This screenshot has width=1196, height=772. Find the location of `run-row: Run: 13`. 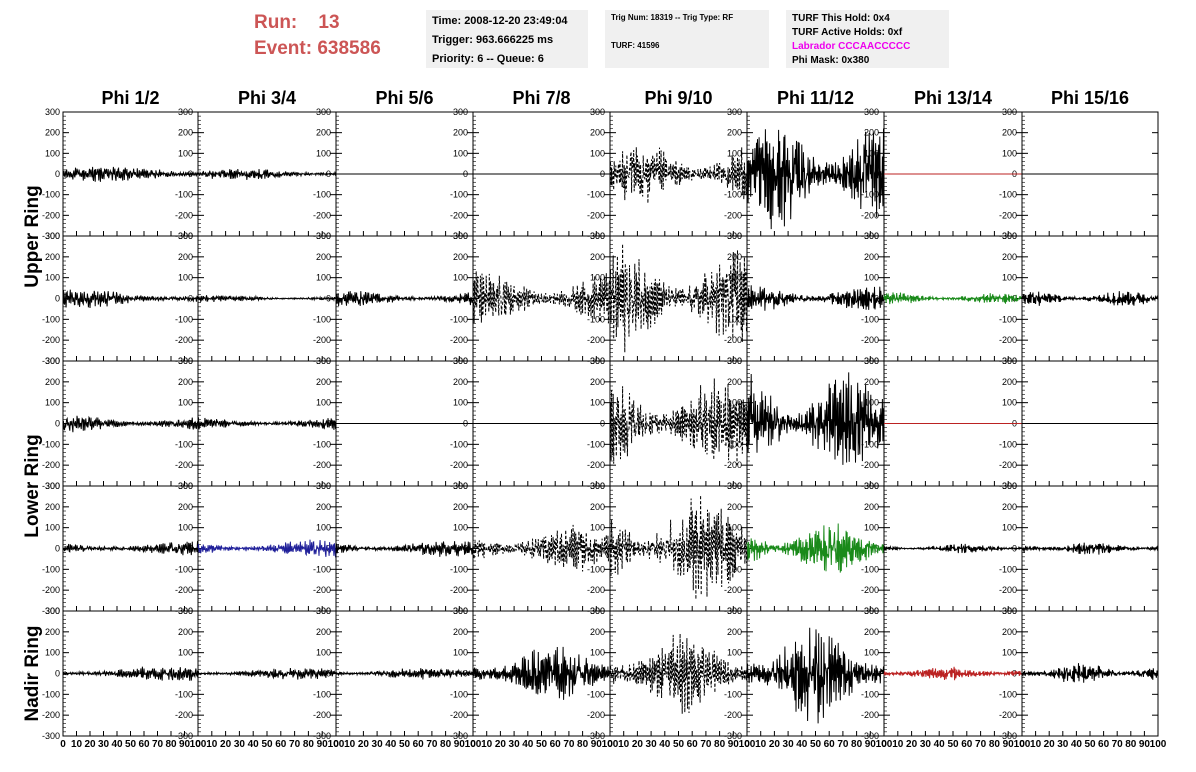

run-row: Run: 13 is located at coordinates (317, 23).